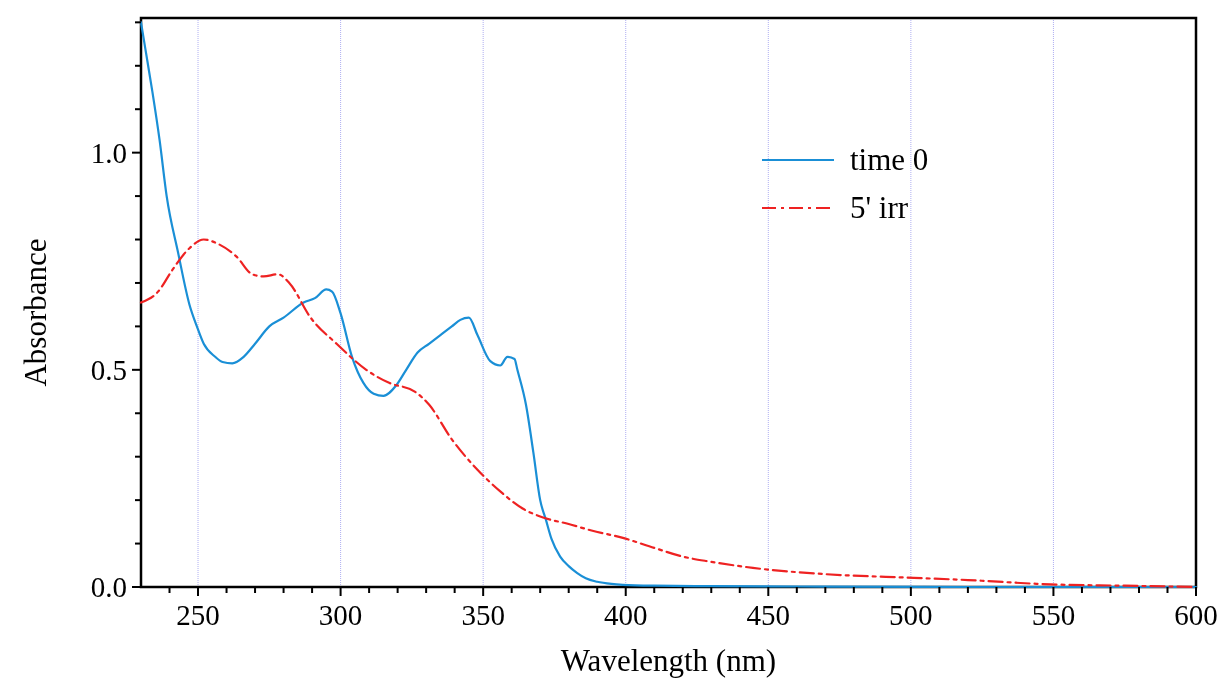  Describe the element at coordinates (35, 312) in the screenshot. I see `y-axis-title: Absorbance` at that location.